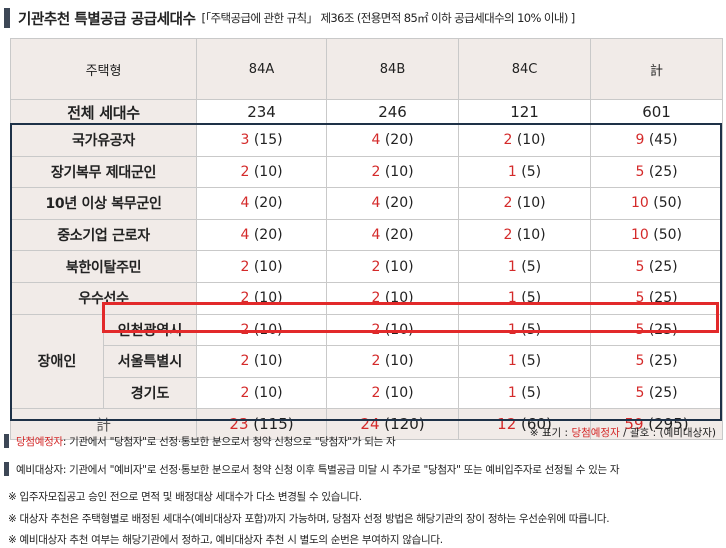  I want to click on table-row: 우수선수 2 (10) 2 (10) 1 (5) 5 (25), so click(366, 298).